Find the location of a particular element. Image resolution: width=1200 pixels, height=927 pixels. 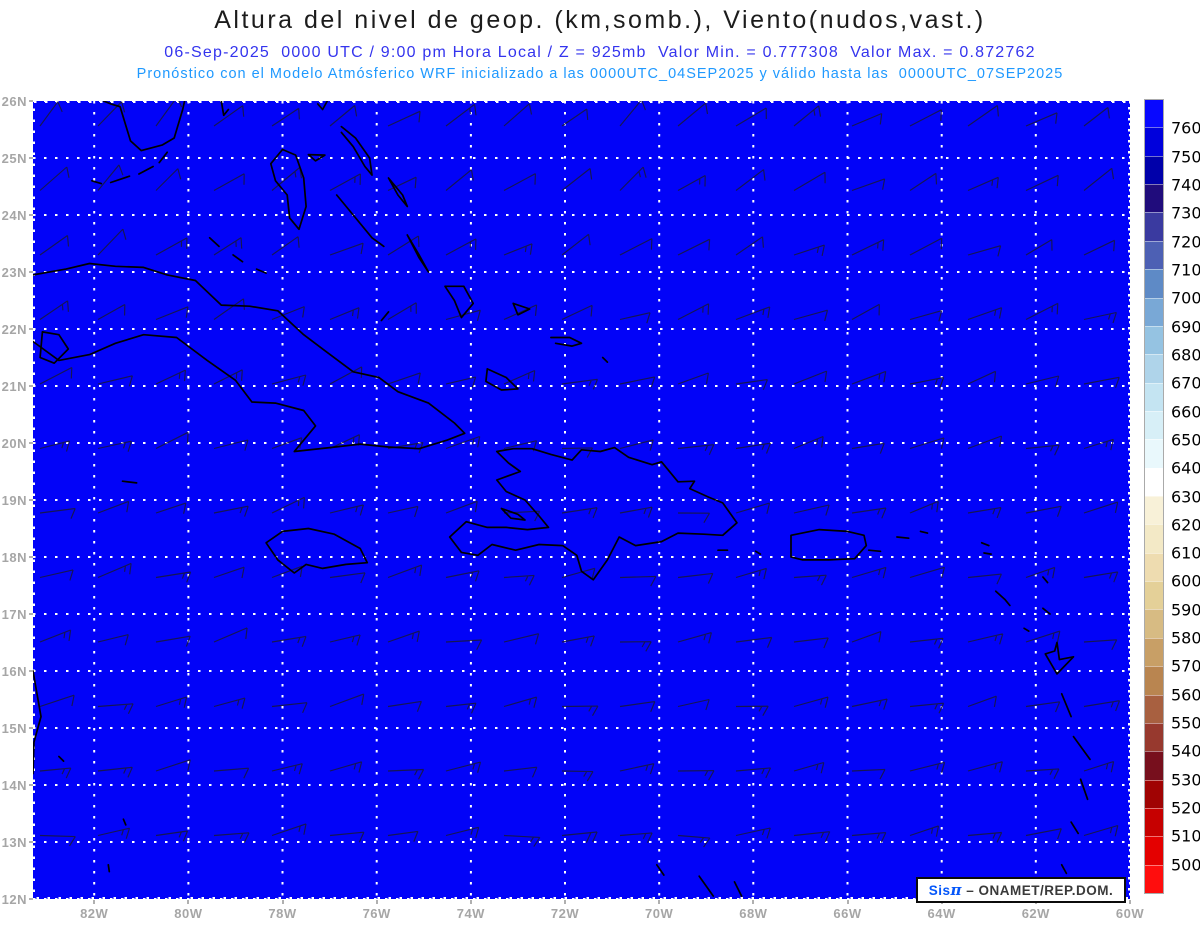

lon-tick-label: 78W is located at coordinates (282, 913).